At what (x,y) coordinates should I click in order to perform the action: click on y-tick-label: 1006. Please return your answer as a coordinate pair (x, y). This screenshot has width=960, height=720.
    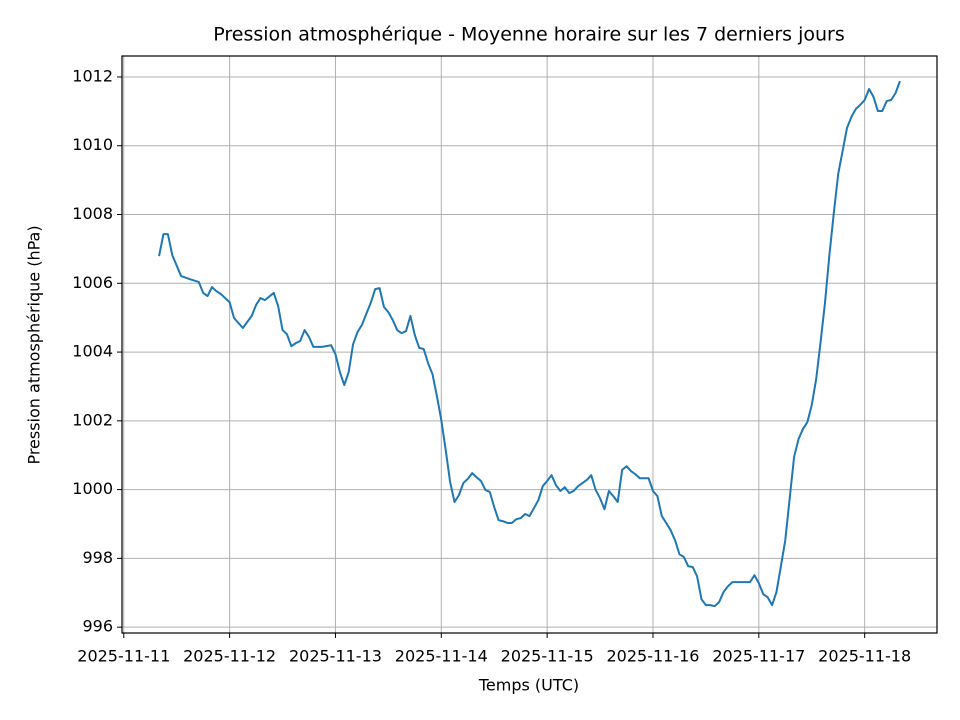
    Looking at the image, I should click on (92, 282).